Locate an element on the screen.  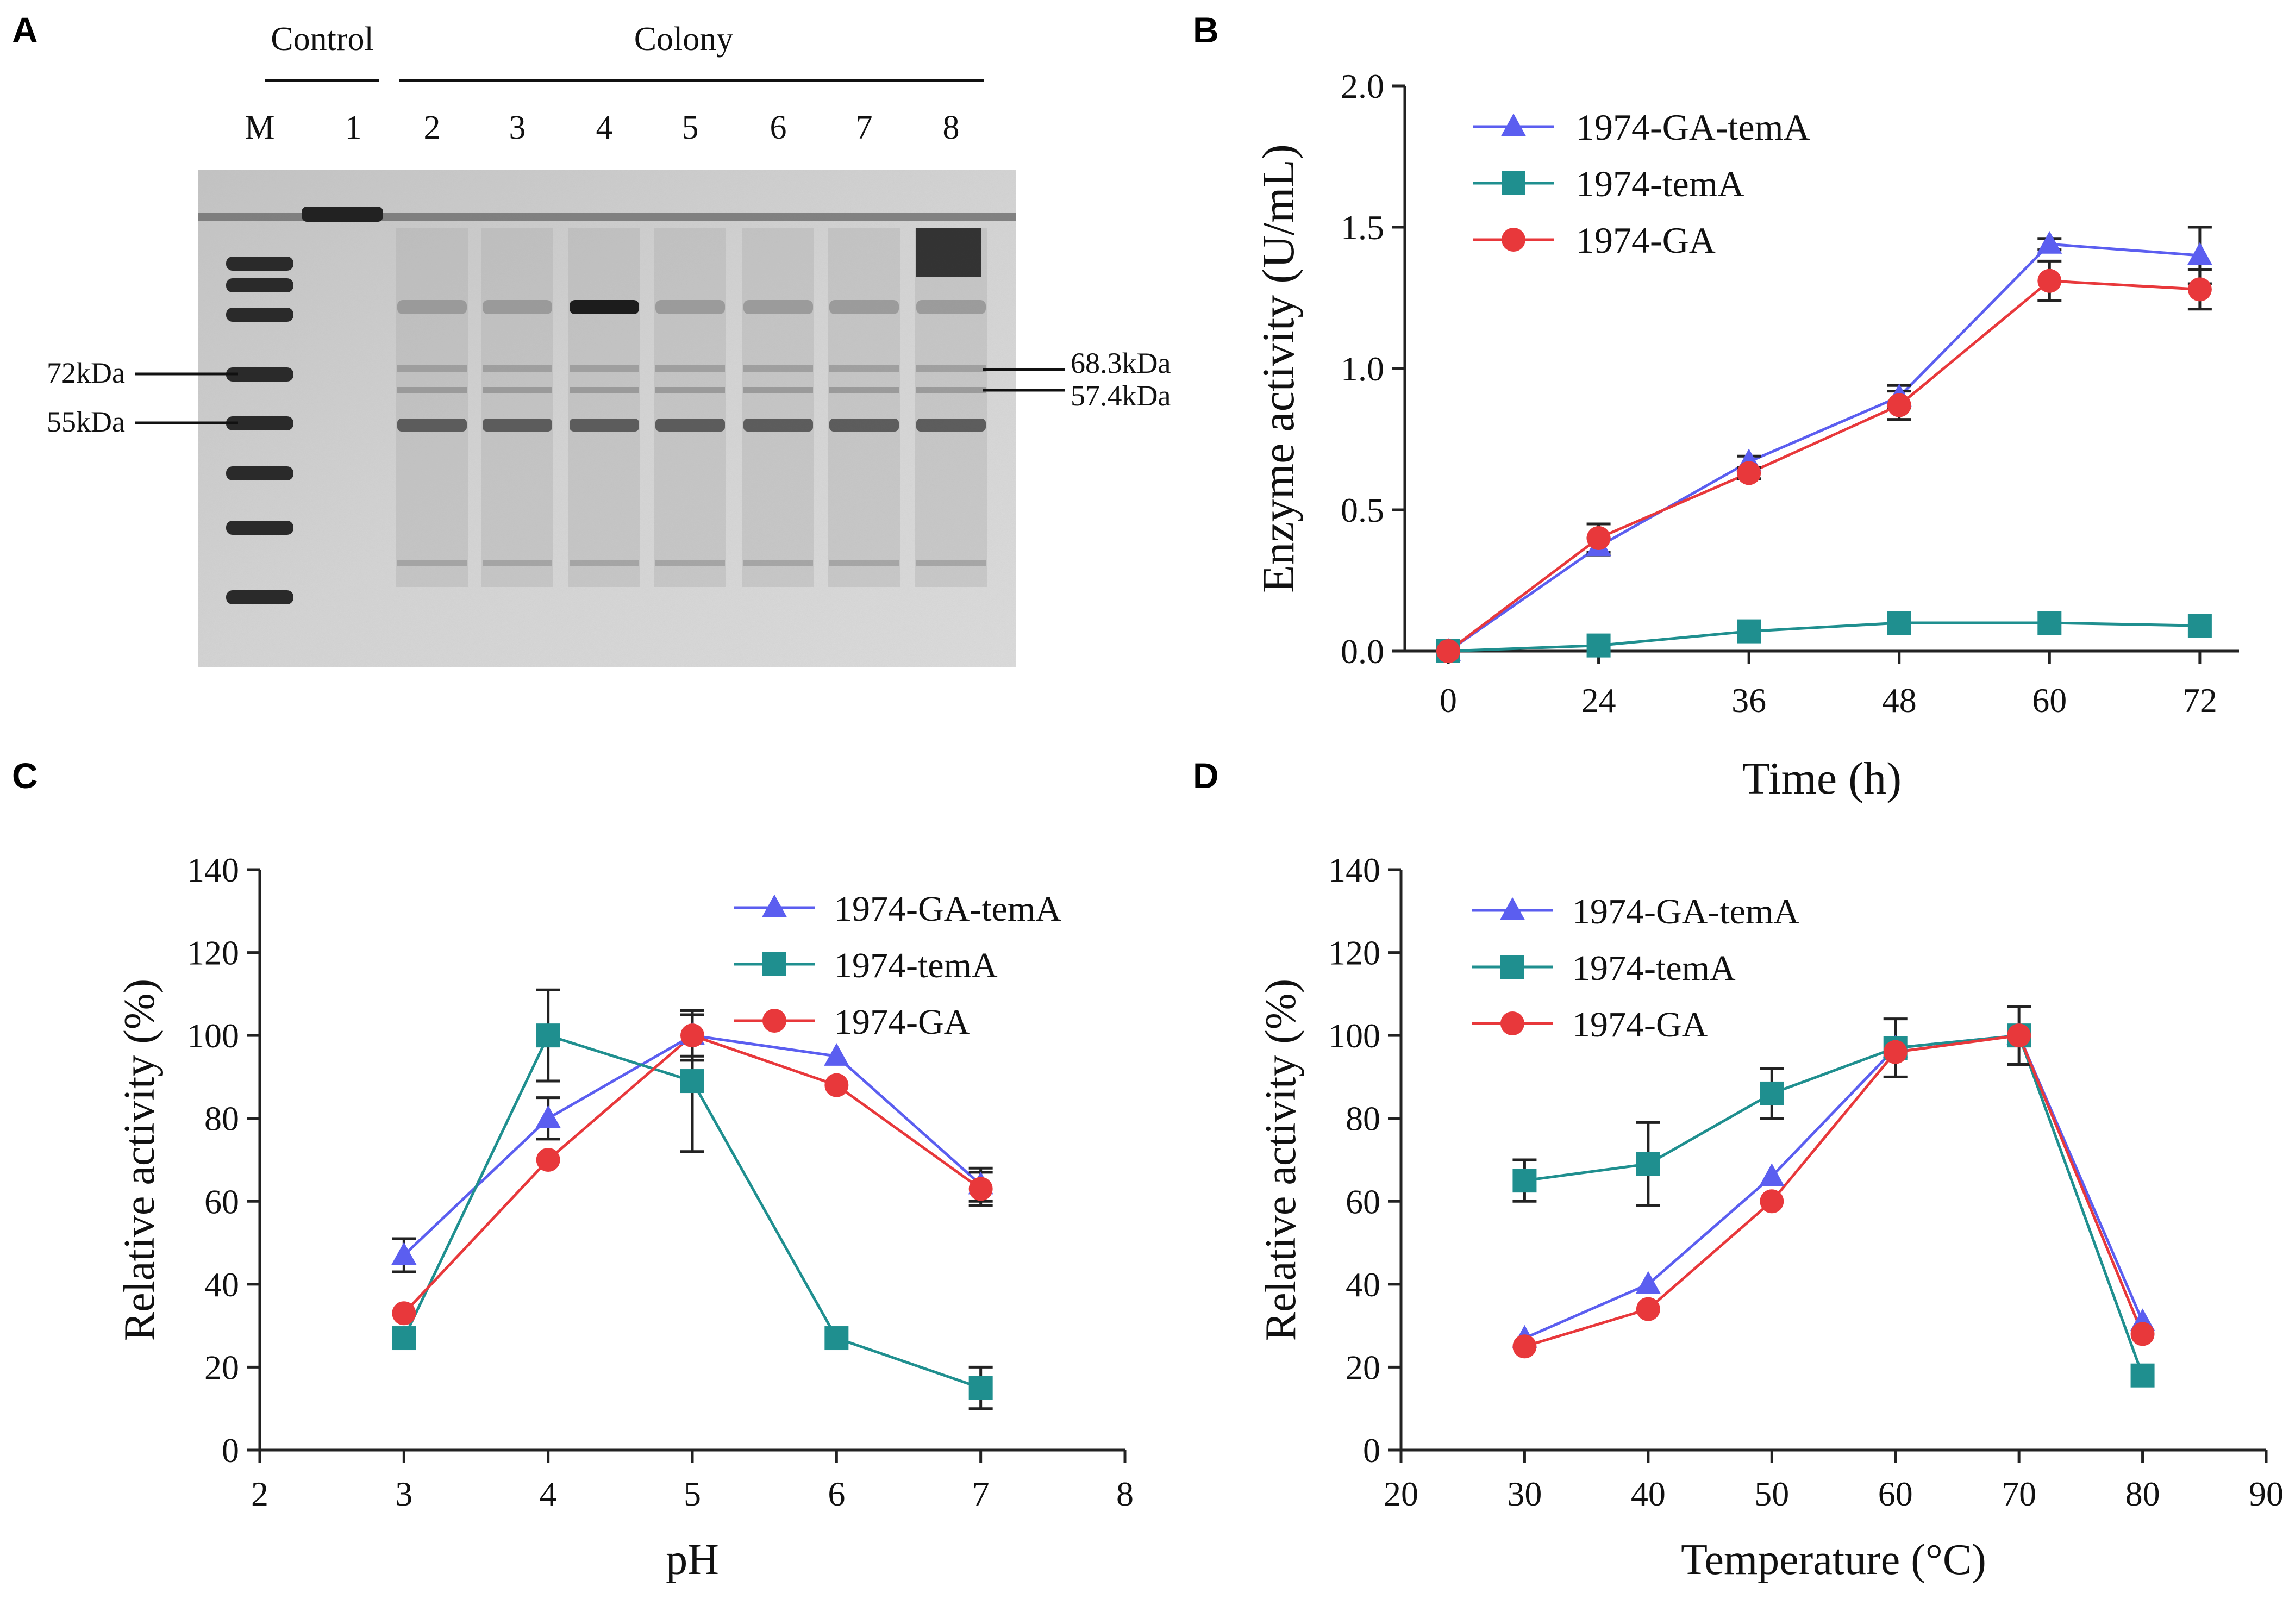
gel-well-control is located at coordinates (342, 214).